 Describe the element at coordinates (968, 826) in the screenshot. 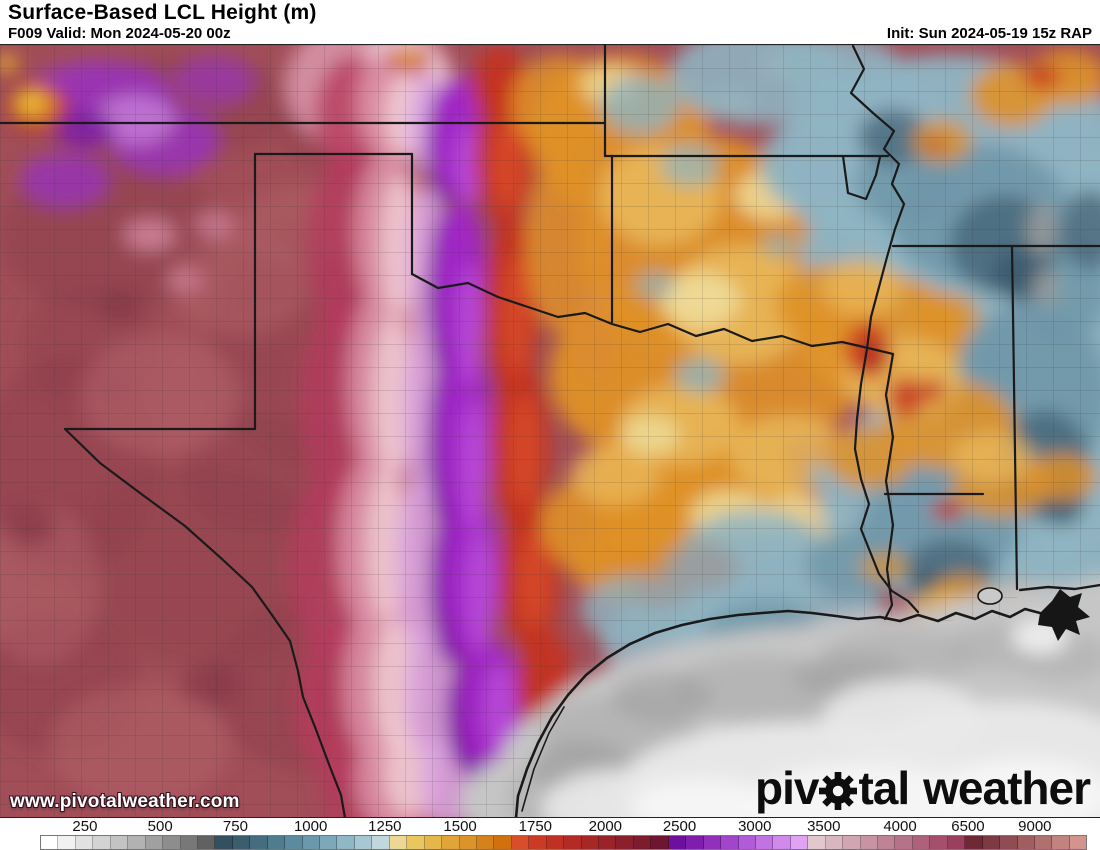

I see `colorbar-label: 6500` at that location.